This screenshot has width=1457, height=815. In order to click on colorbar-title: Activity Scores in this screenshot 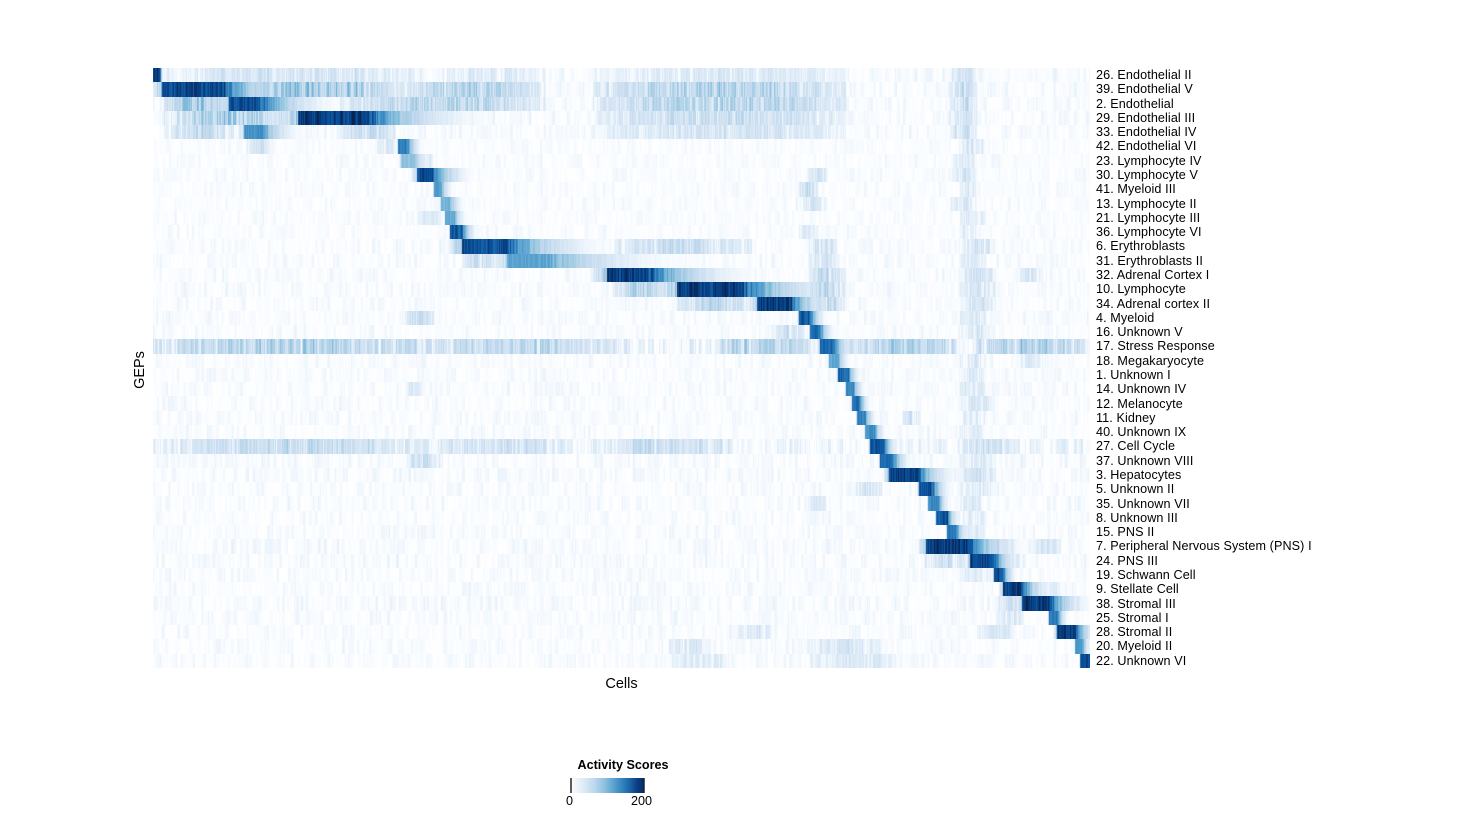, I will do `click(623, 765)`.